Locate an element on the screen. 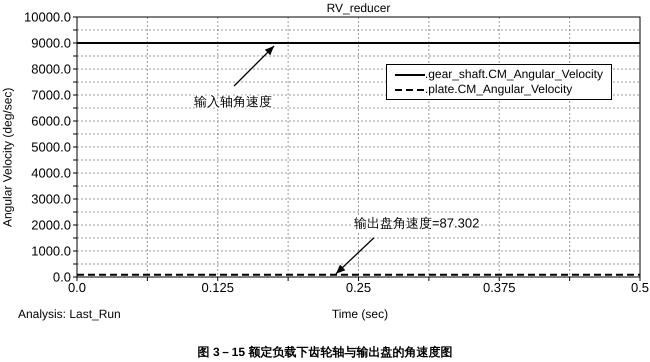 This screenshot has width=650, height=362. x-tick-label: 0.0 is located at coordinates (77, 288).